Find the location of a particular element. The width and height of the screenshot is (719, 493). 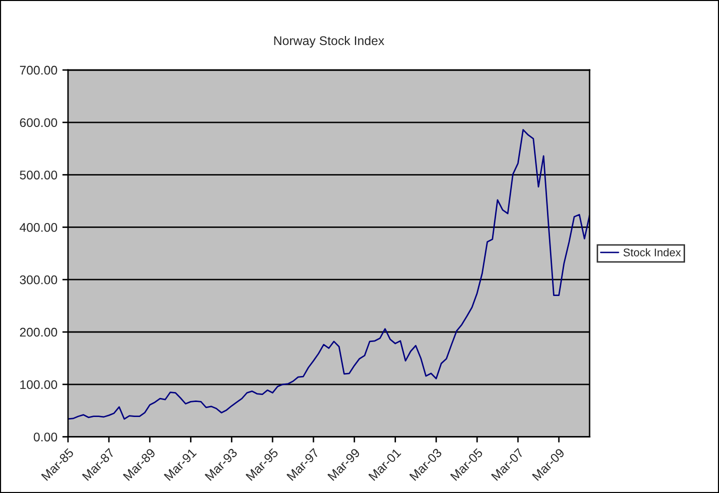

y-tick-label: 100.00 is located at coordinates (39, 385).